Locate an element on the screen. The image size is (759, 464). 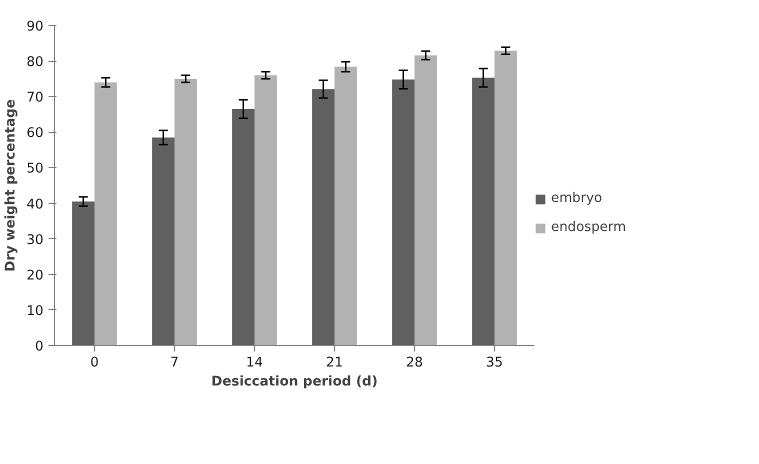
x-tick-label: 14 is located at coordinates (254, 363).